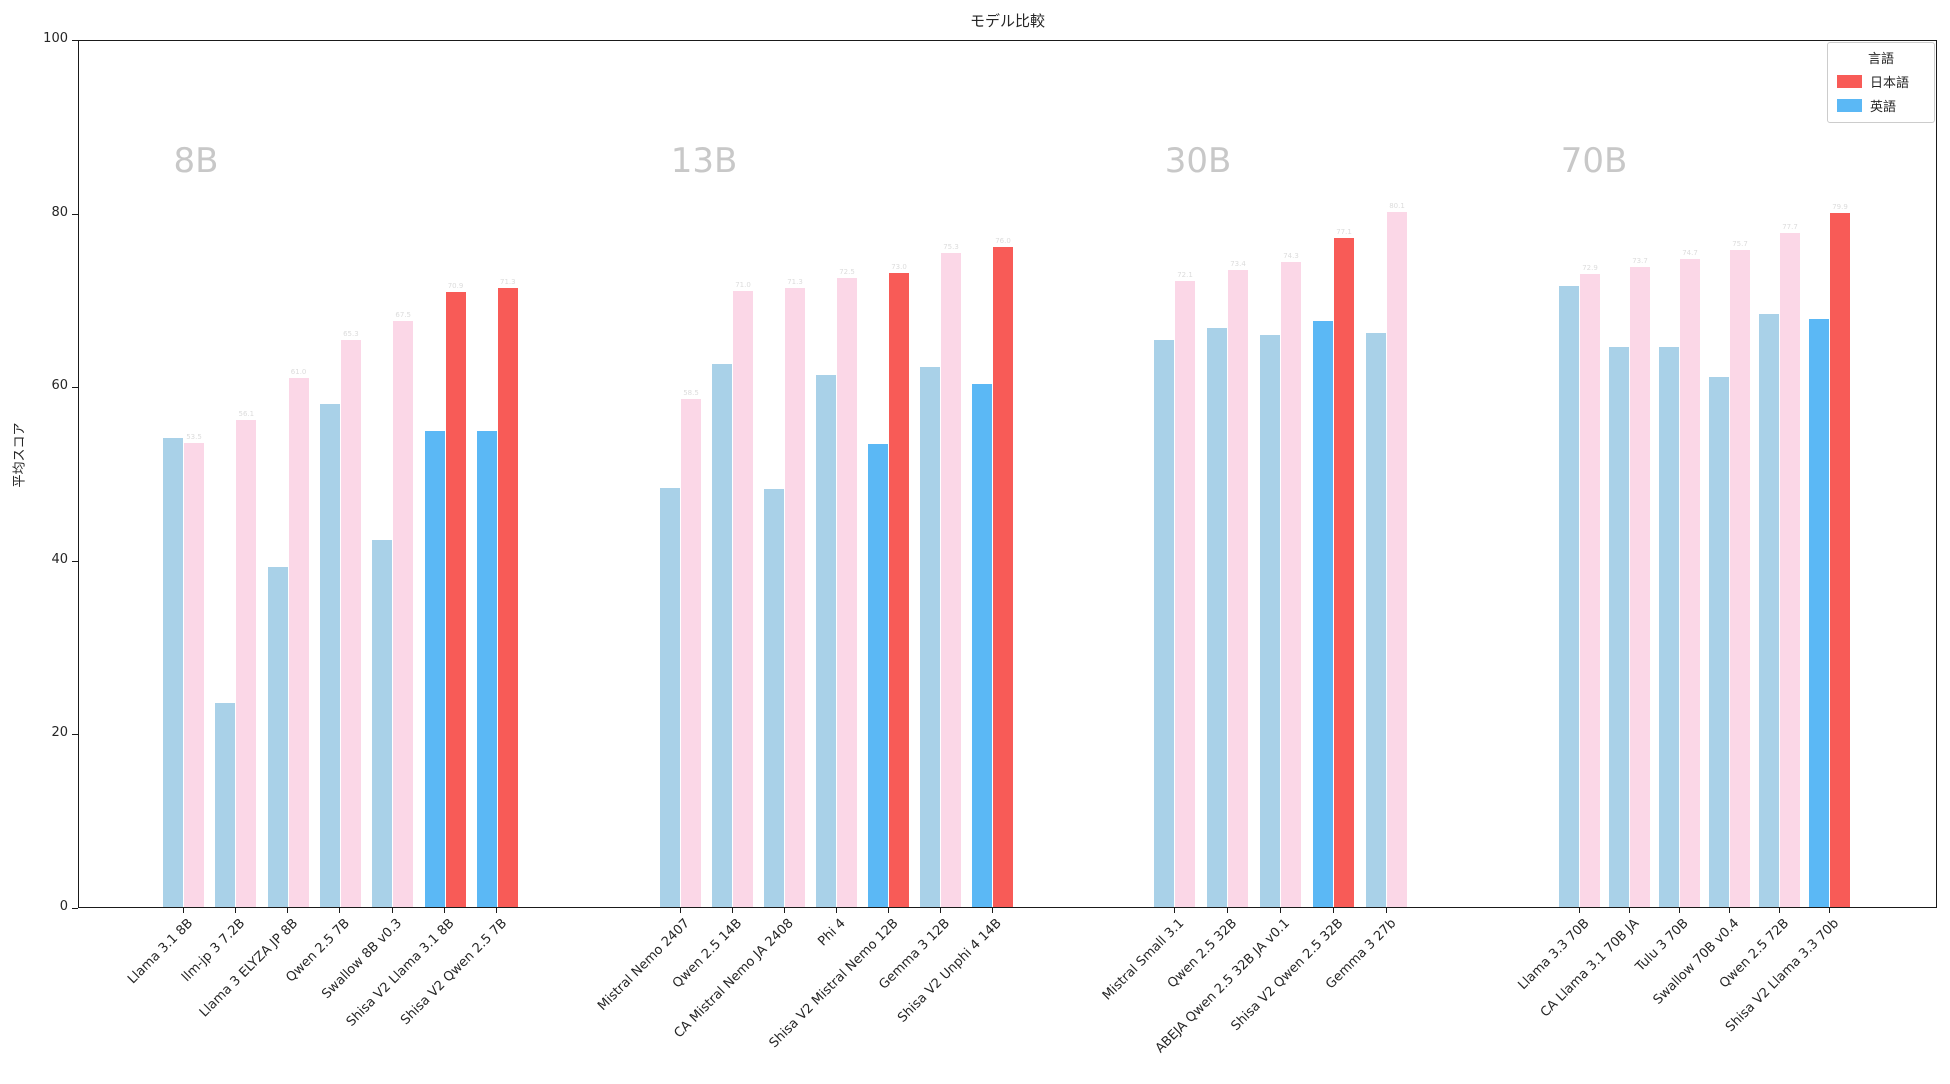 This screenshot has height=1084, width=1950. Describe the element at coordinates (1198, 161) in the screenshot. I see `group-size-label: 30B` at that location.